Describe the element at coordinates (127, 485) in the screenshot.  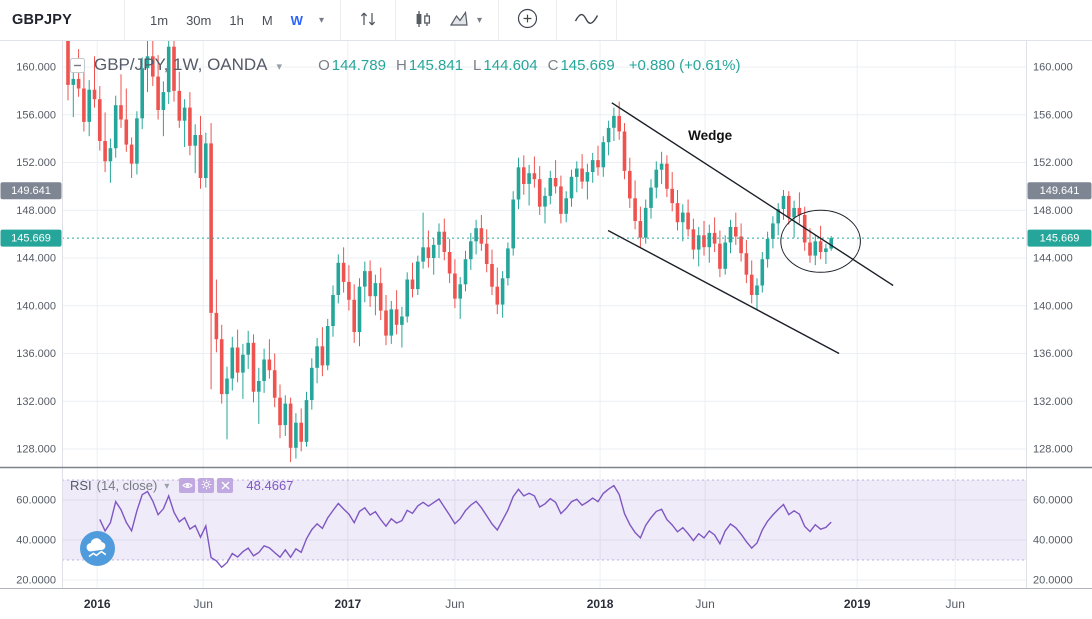
I see `rsi-params: (14, close)` at that location.